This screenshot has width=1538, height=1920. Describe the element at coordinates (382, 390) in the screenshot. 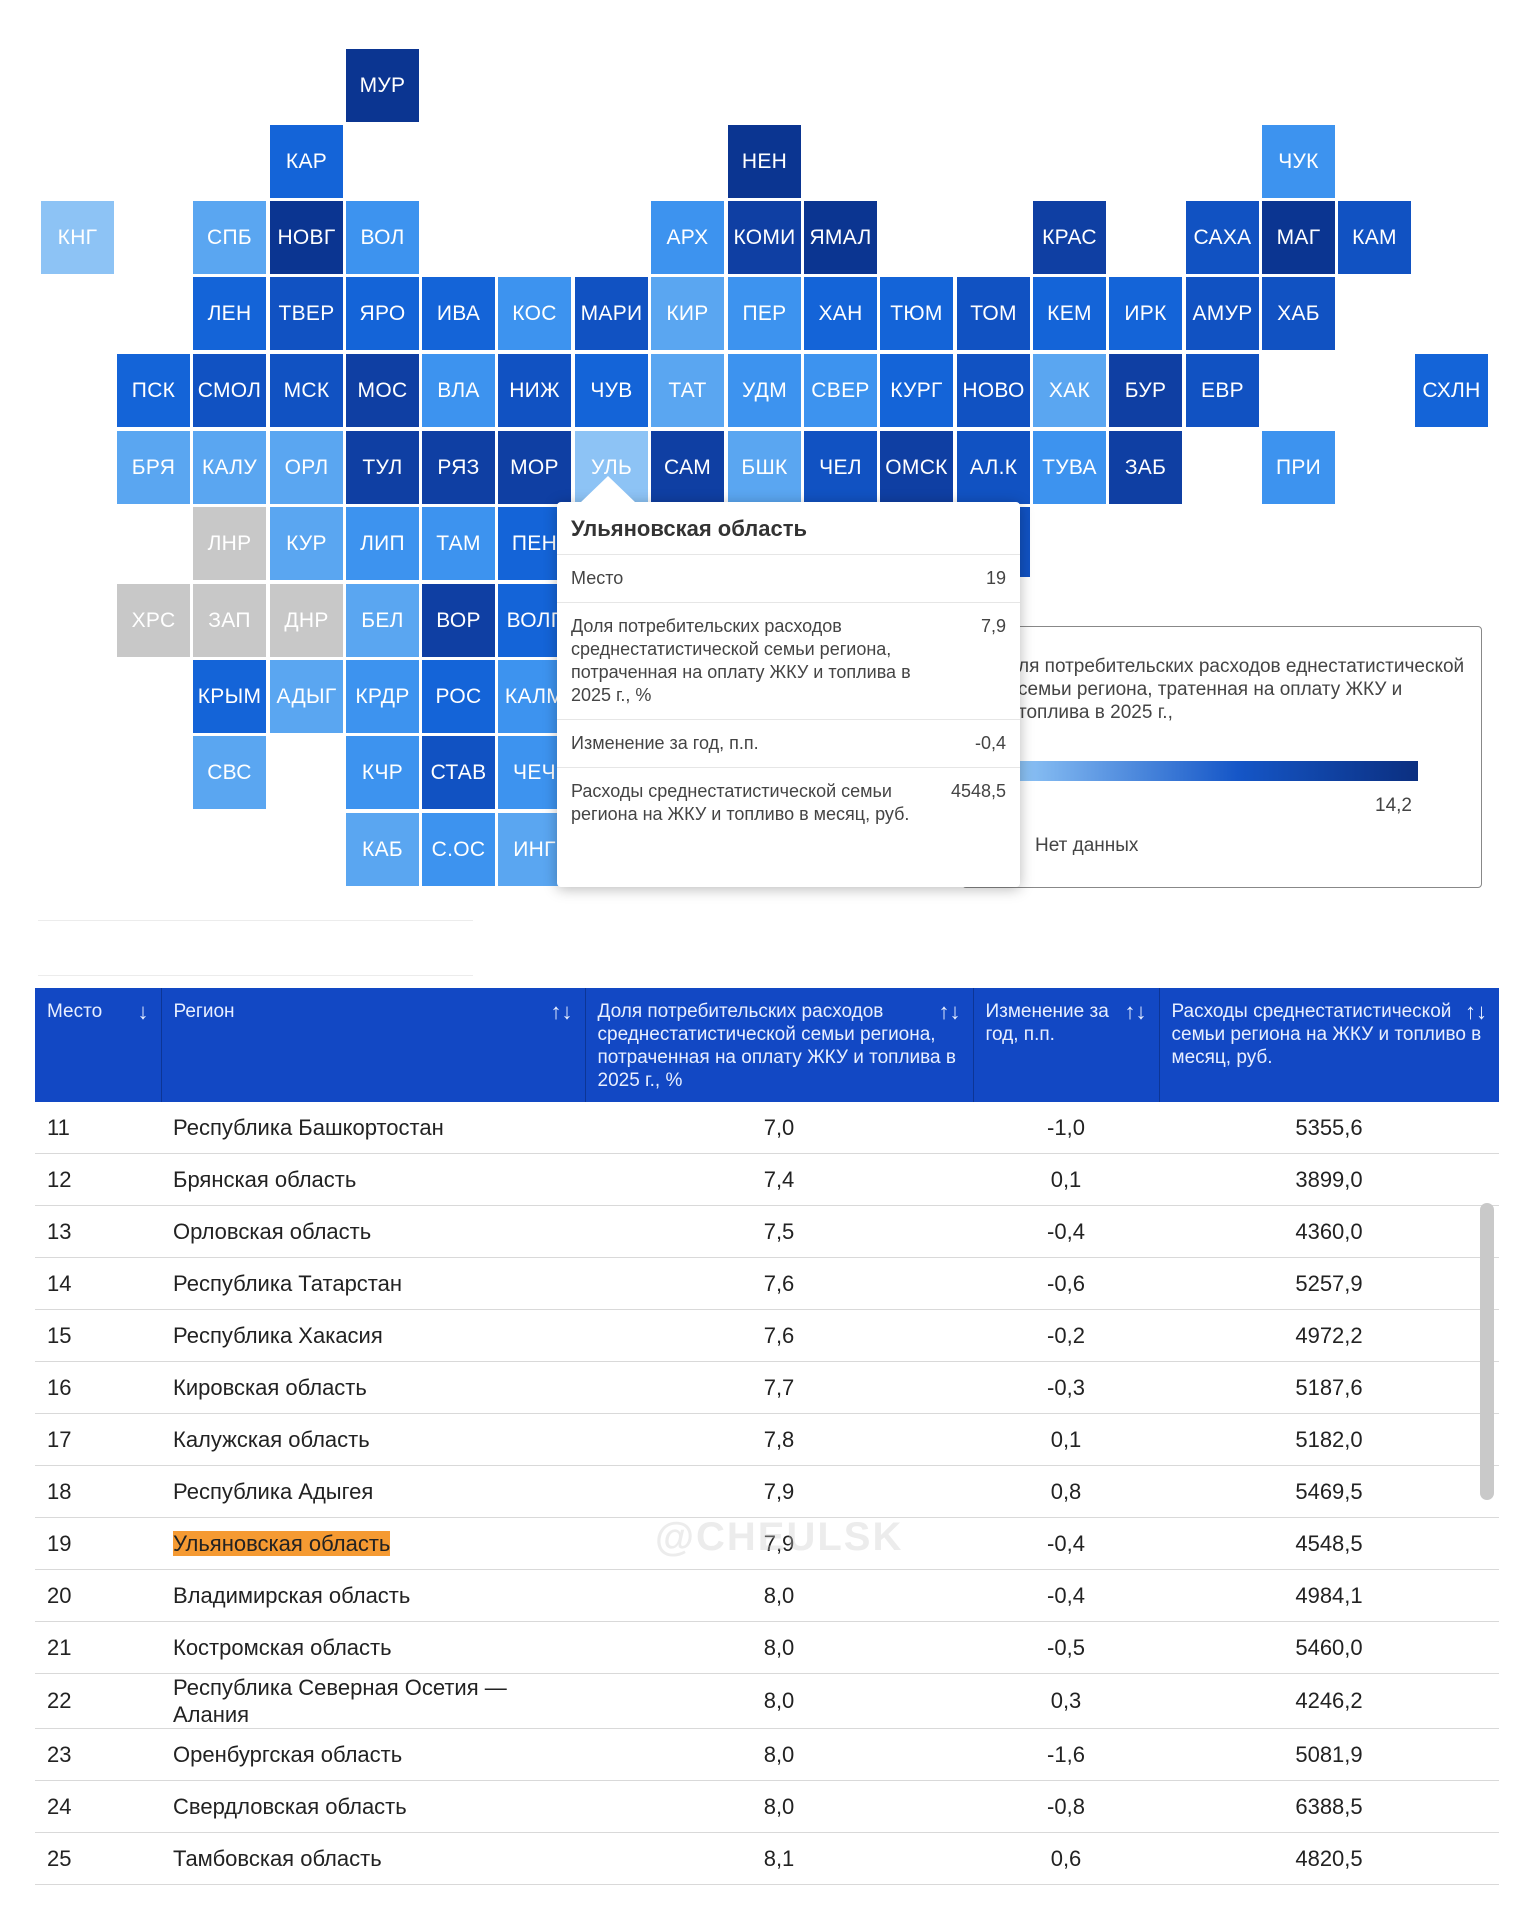

I see `region-tile: МОС` at that location.